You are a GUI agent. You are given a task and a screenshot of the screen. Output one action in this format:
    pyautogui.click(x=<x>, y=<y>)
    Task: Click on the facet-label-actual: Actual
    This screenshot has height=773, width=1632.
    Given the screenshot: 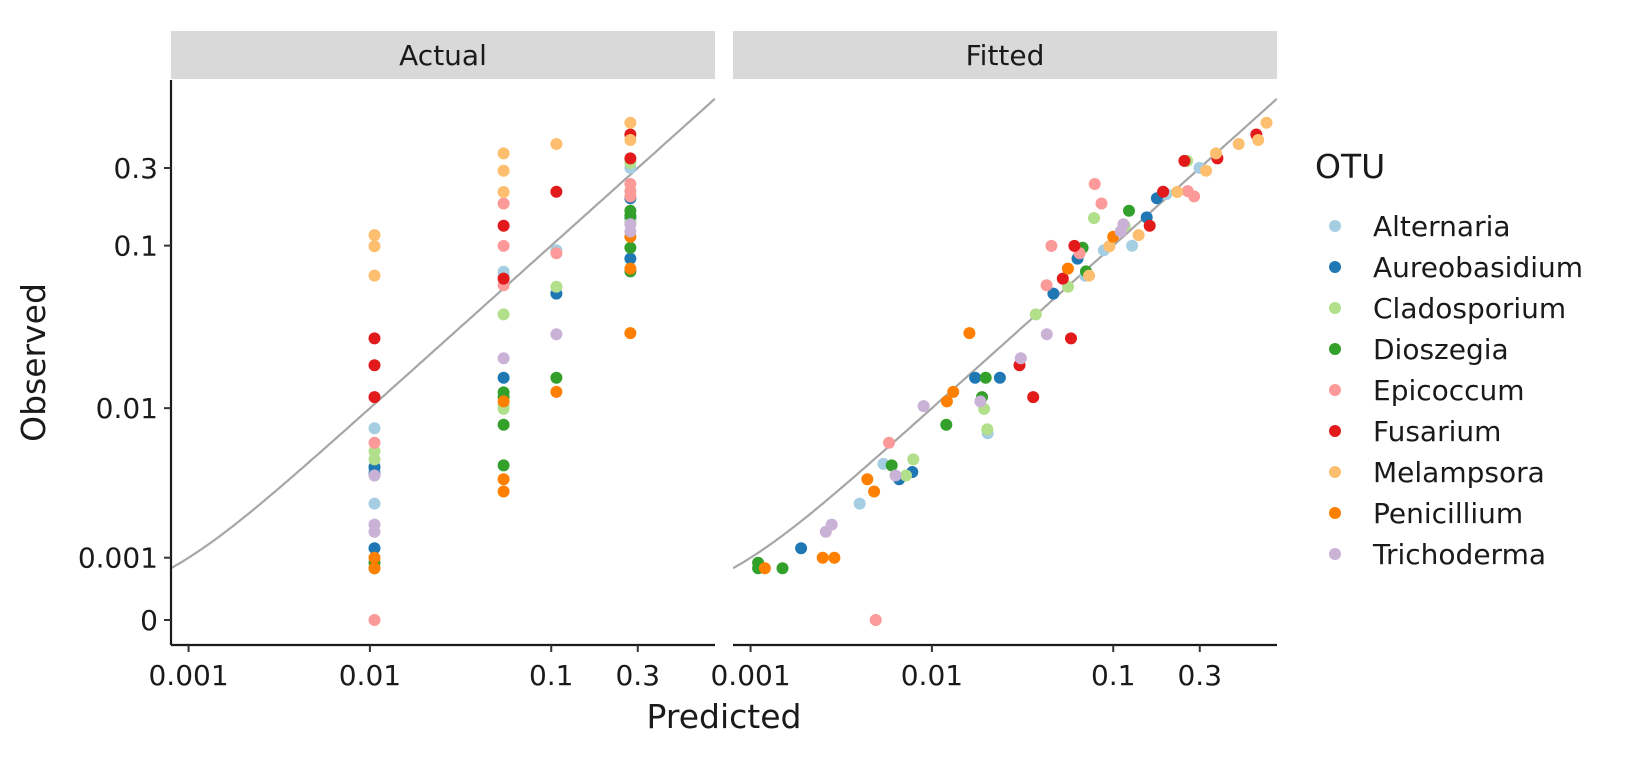 What is the action you would take?
    pyautogui.click(x=443, y=55)
    